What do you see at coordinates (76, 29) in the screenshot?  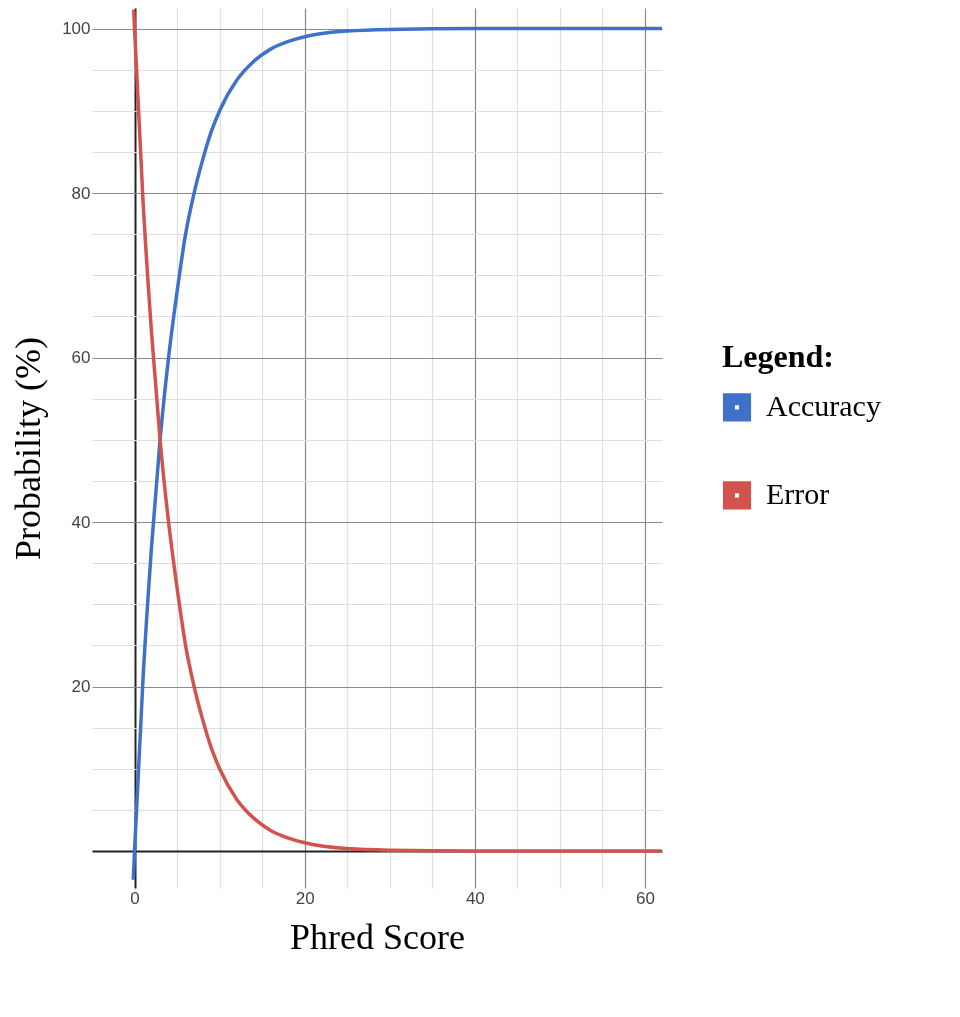 I see `y-tick-label: 100` at bounding box center [76, 29].